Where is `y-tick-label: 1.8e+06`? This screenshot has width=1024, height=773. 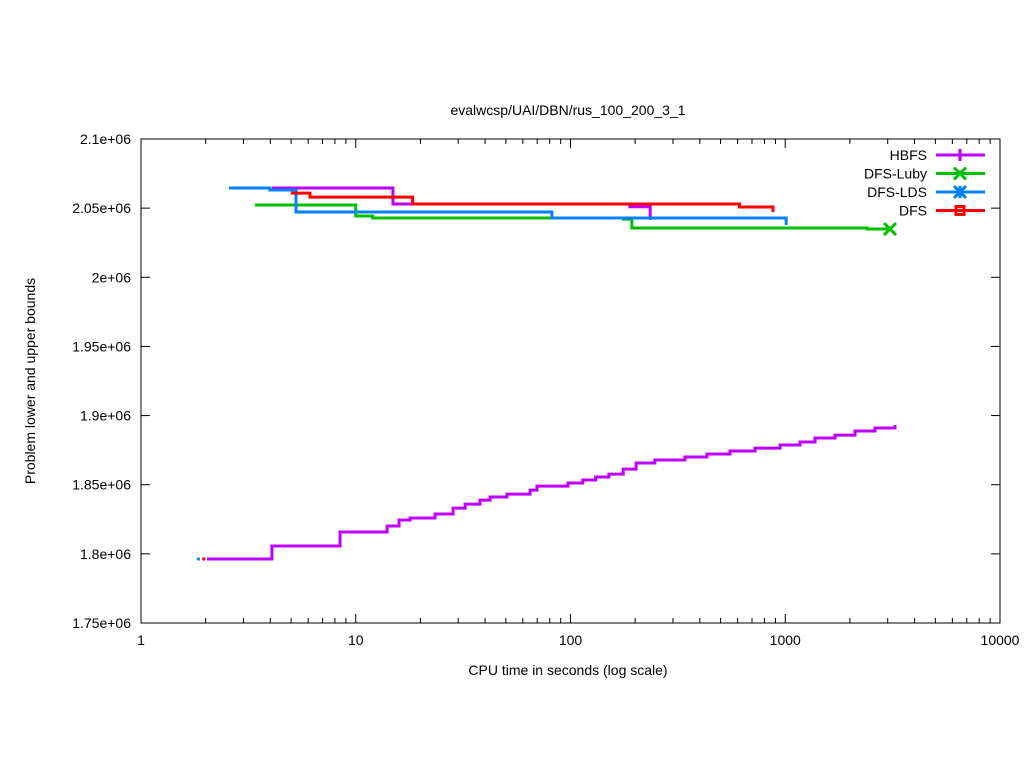 y-tick-label: 1.8e+06 is located at coordinates (105, 554).